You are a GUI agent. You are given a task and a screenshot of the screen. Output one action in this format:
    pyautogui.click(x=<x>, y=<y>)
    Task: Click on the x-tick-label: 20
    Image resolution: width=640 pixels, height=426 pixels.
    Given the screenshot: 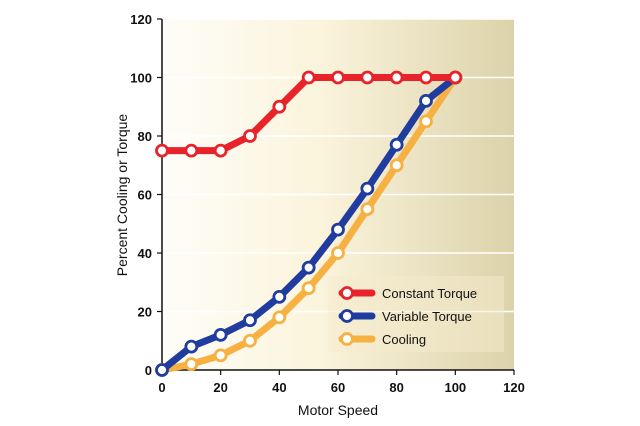 What is the action you would take?
    pyautogui.click(x=220, y=387)
    